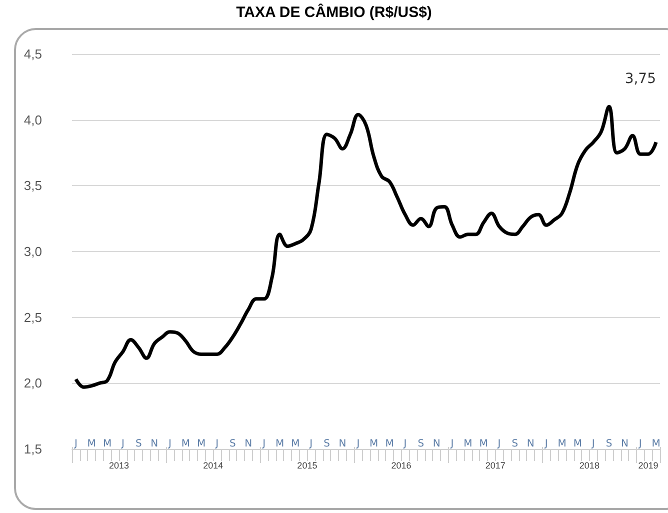 Image resolution: width=668 pixels, height=513 pixels. Describe the element at coordinates (33, 120) in the screenshot. I see `y-tick-label: 4,0` at that location.